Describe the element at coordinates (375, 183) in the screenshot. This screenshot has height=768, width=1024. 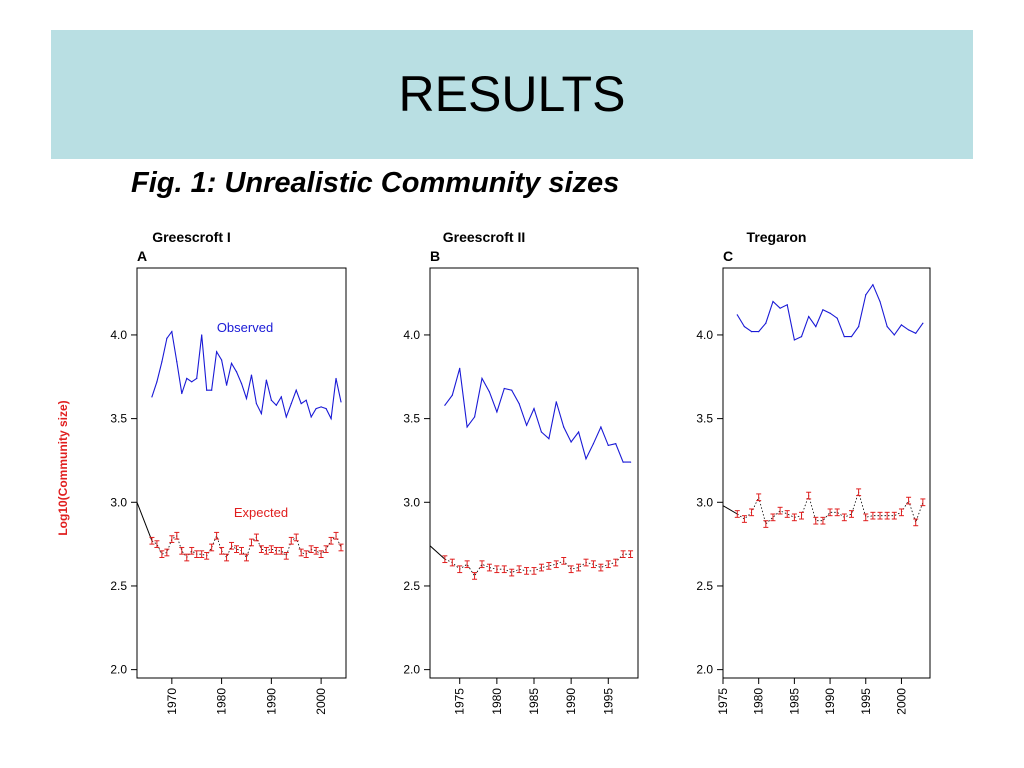
I see `figure-caption: Fig. 1: Unrealistic Community sizes` at that location.